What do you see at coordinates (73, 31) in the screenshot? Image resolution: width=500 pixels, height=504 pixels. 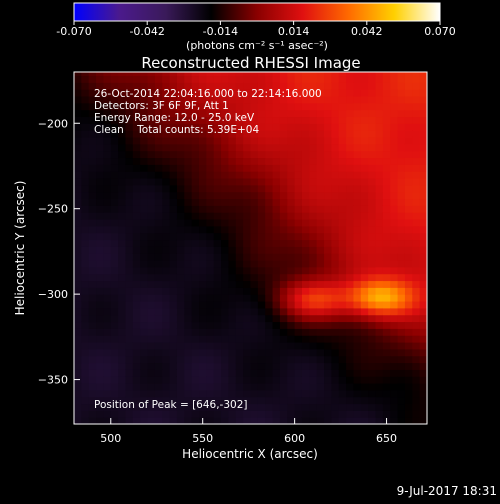 I see `colorbar-tick-label: -0.070` at bounding box center [73, 31].